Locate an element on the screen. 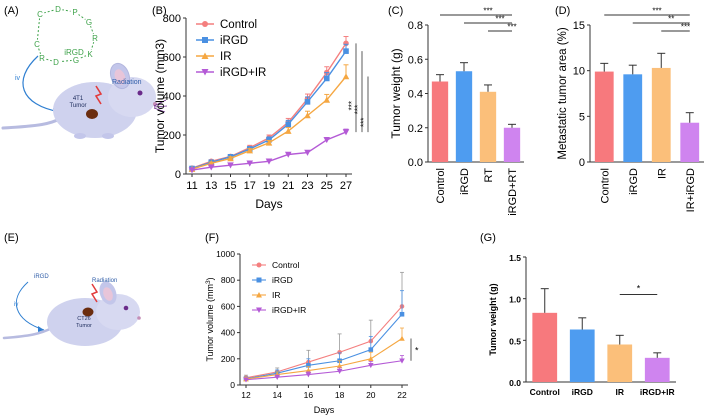 This screenshot has height=417, width=709. radiation-label-a: Radiation is located at coordinates (127, 82).